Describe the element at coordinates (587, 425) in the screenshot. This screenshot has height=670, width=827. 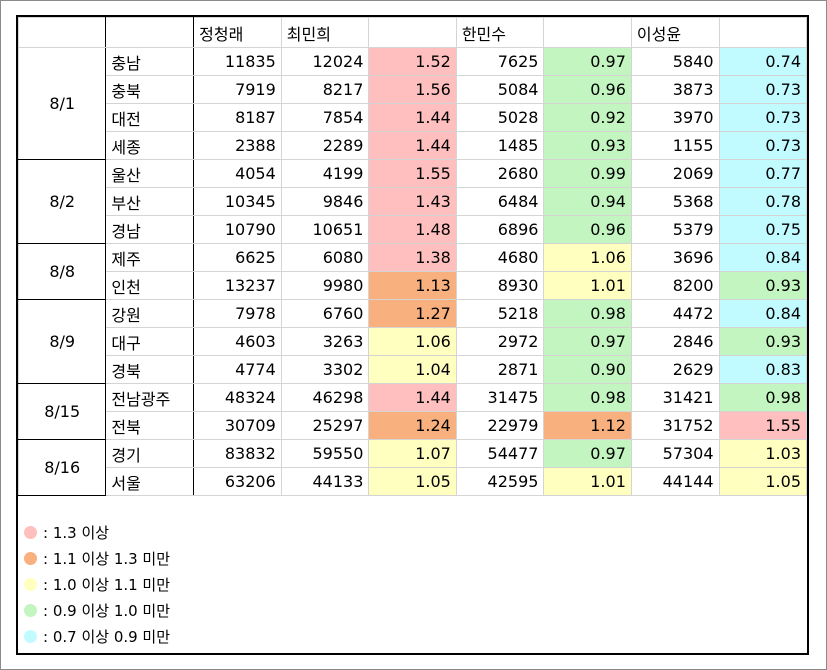
I see `ratio-cell: 1.12` at that location.